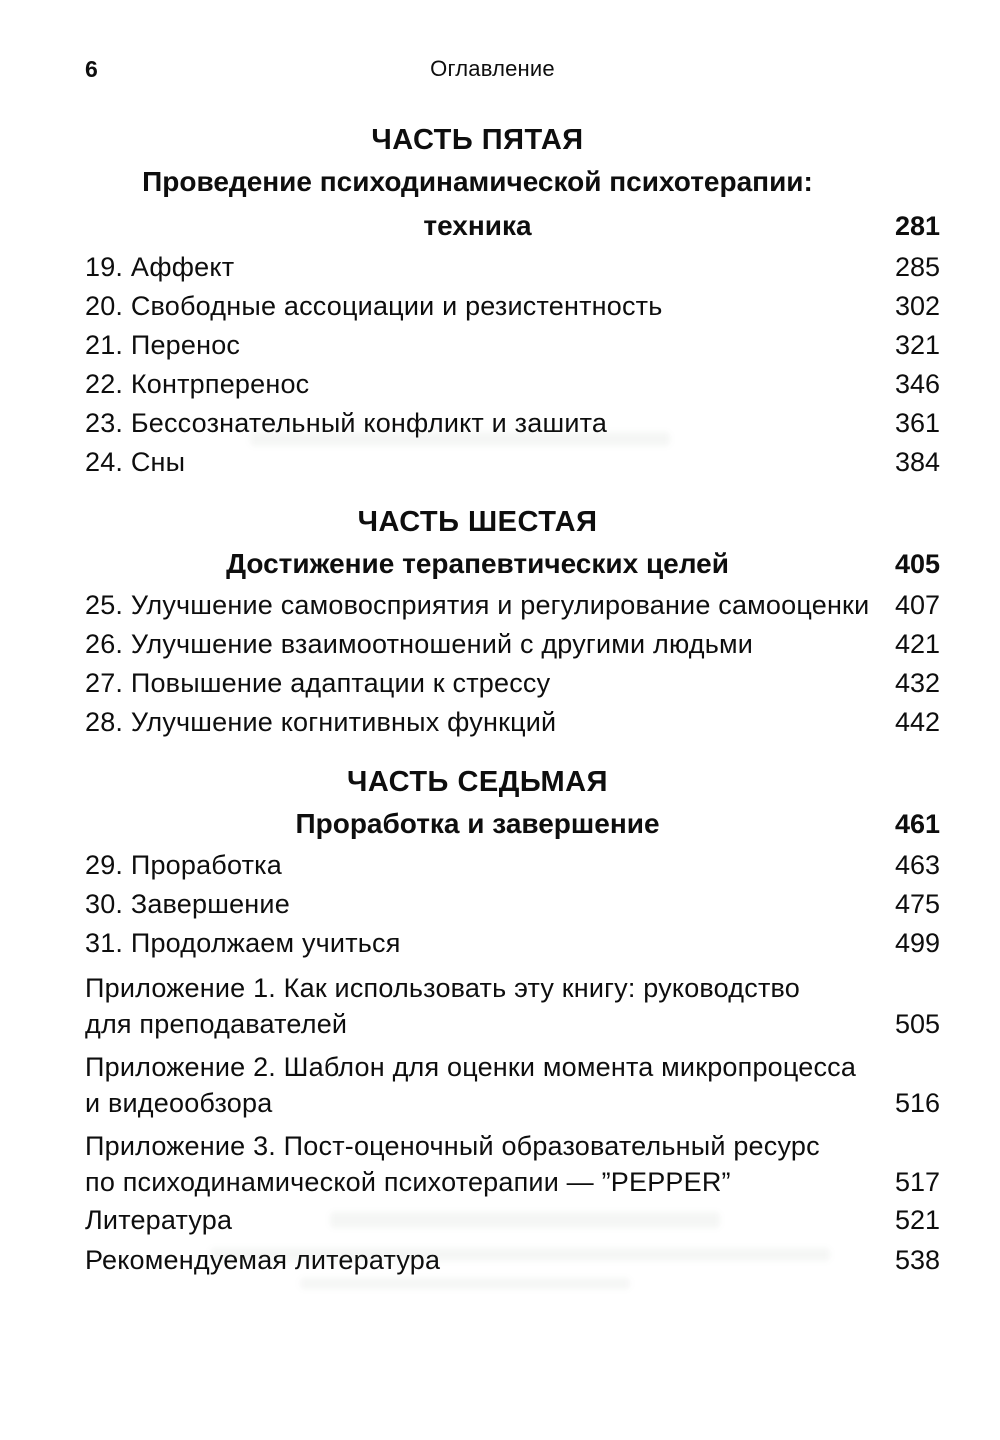 The image size is (1000, 1440). Describe the element at coordinates (512, 462) in the screenshot. I see `toc-entry: 24. Сны 384` at that location.